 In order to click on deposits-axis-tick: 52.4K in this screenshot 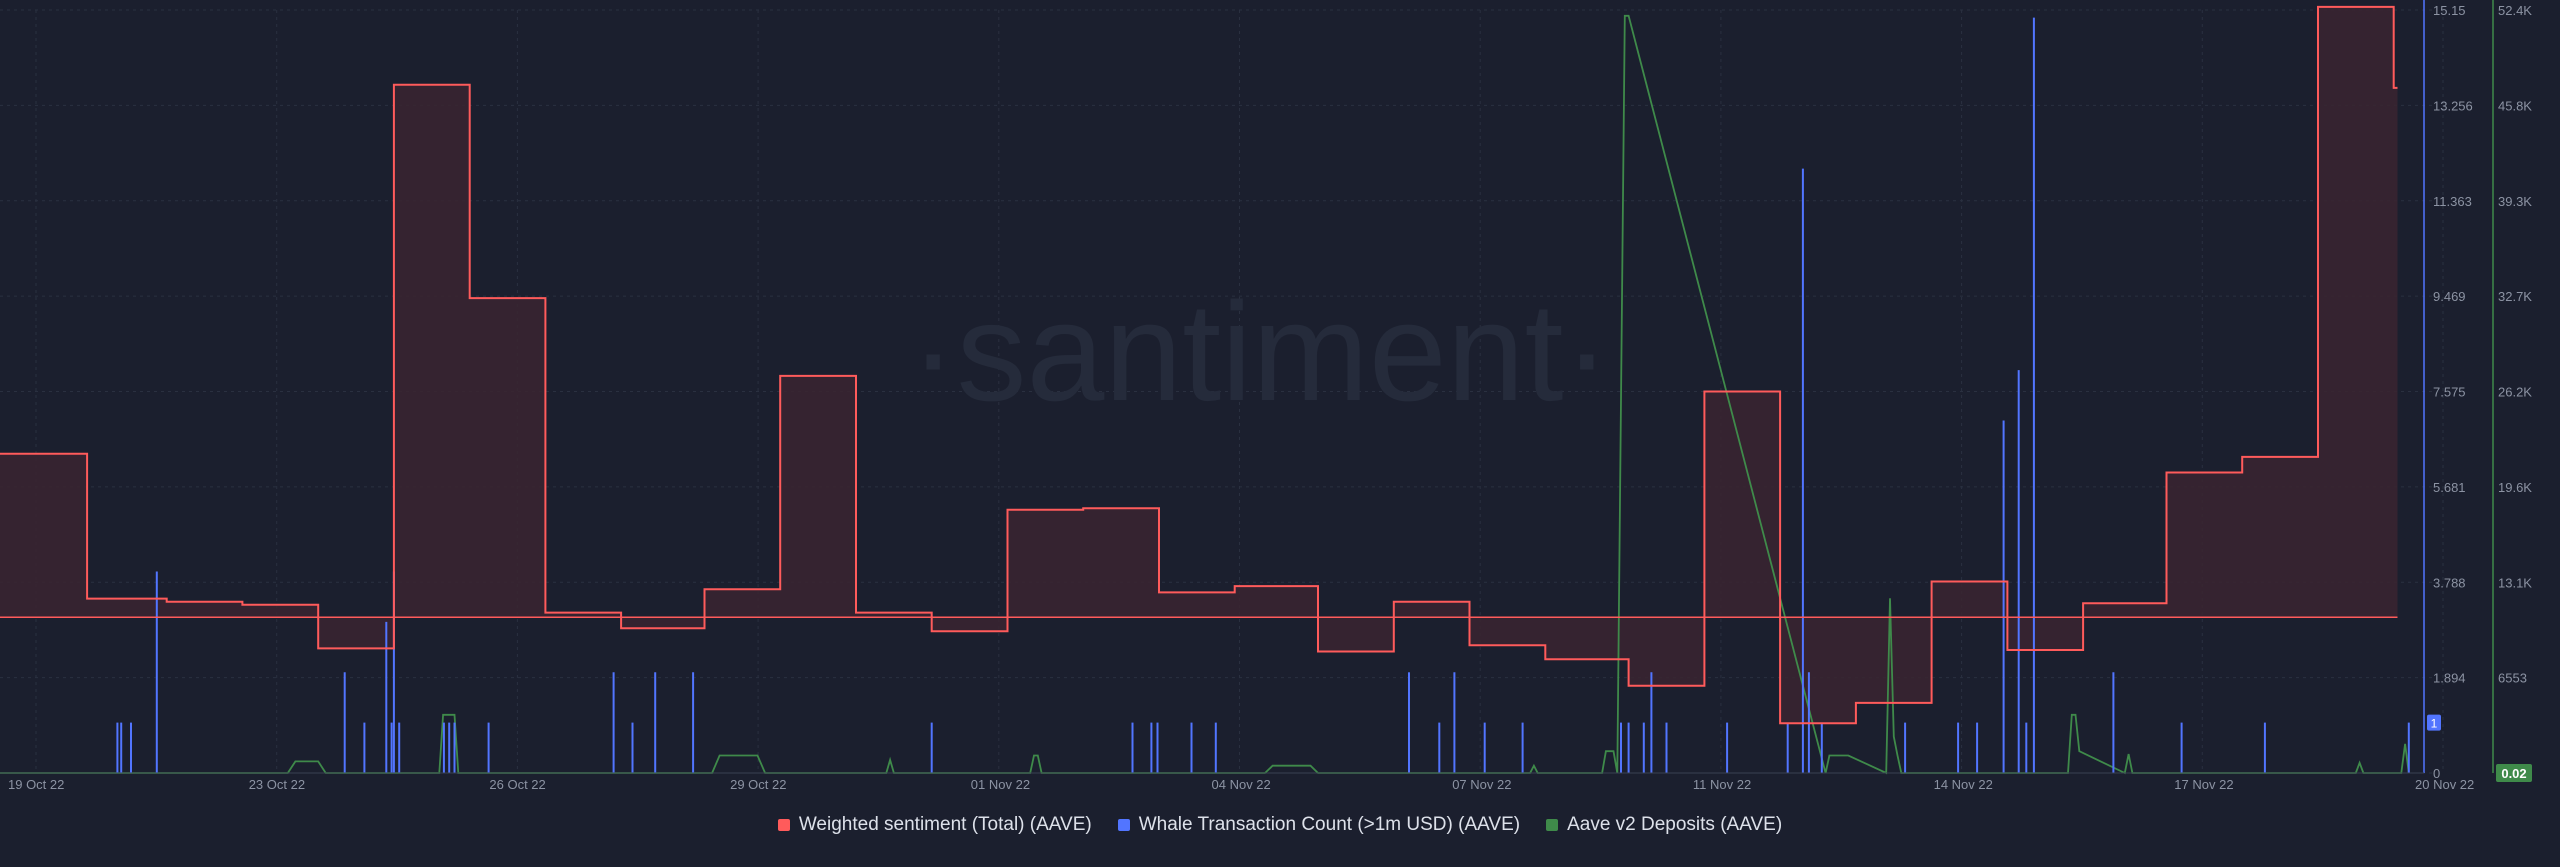, I will do `click(2515, 10)`.